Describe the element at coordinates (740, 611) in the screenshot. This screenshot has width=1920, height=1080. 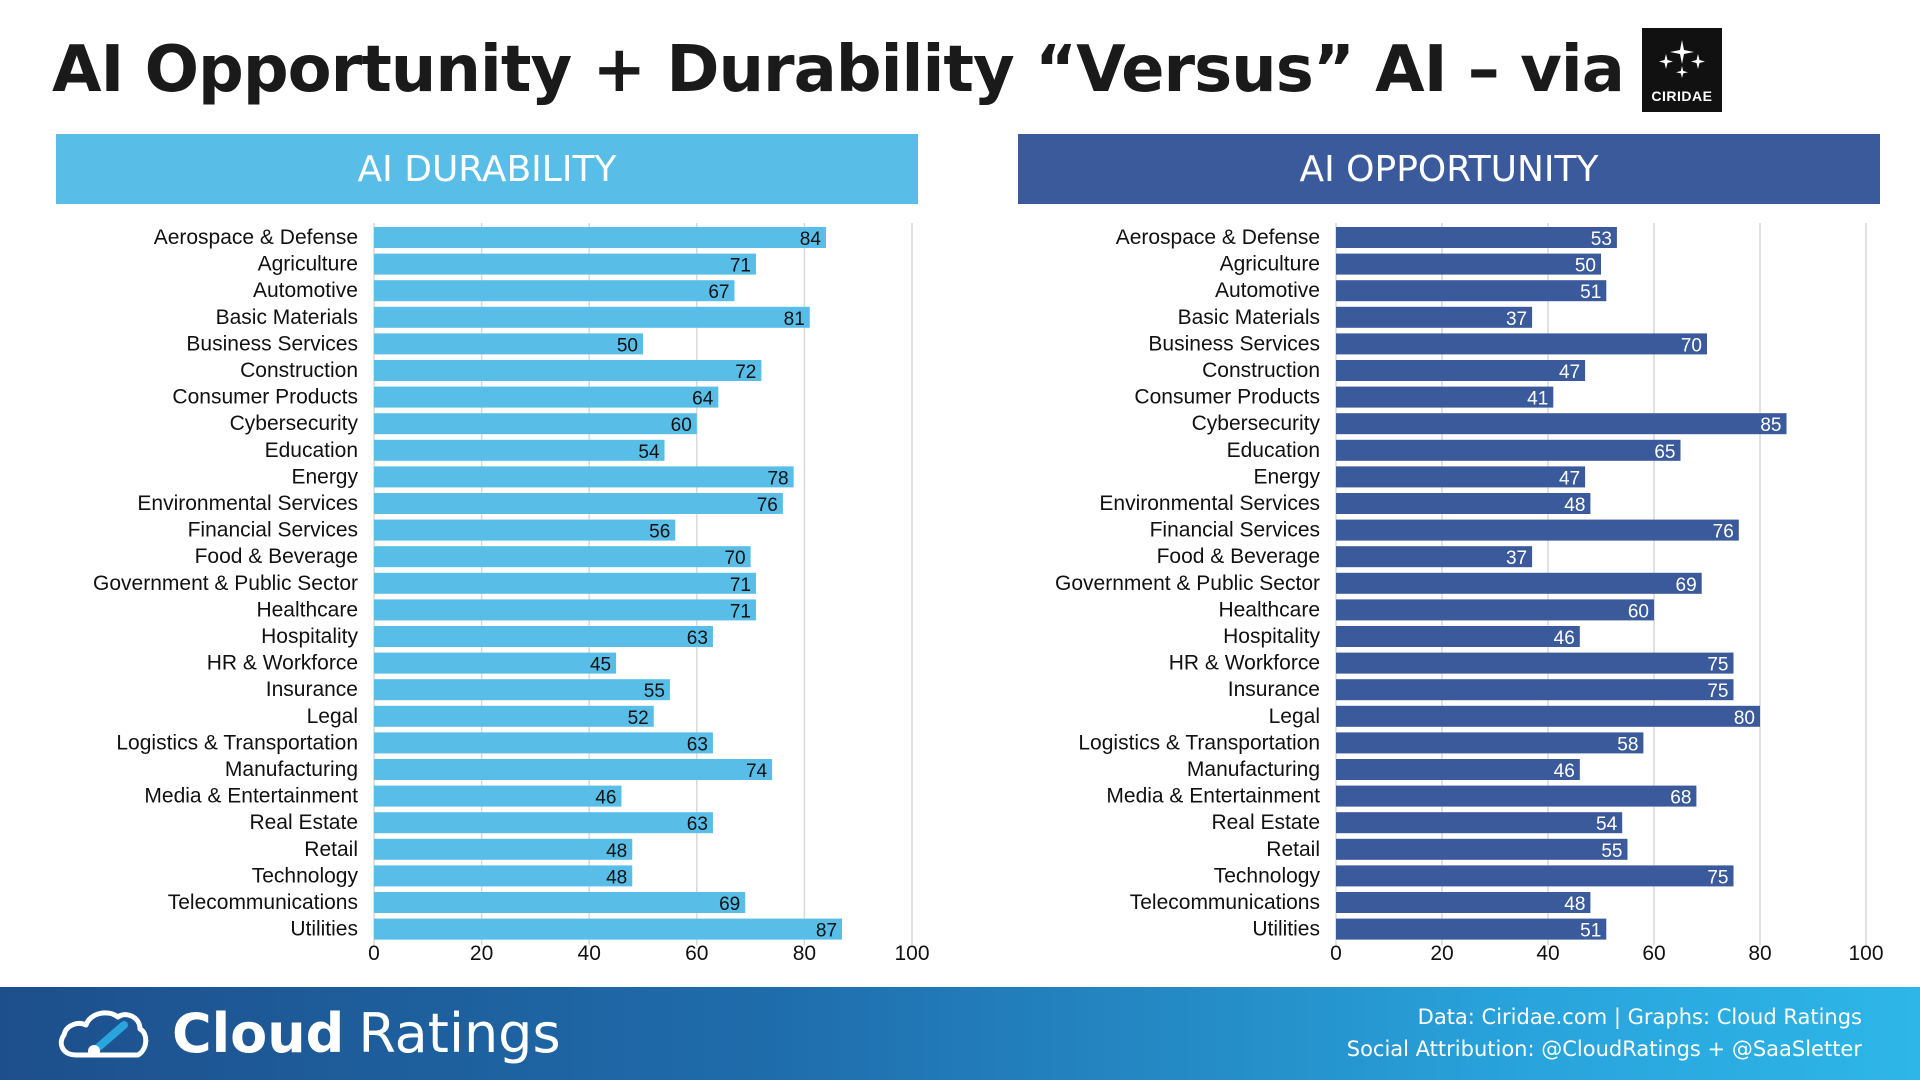
I see `durability-value-label: 71` at that location.